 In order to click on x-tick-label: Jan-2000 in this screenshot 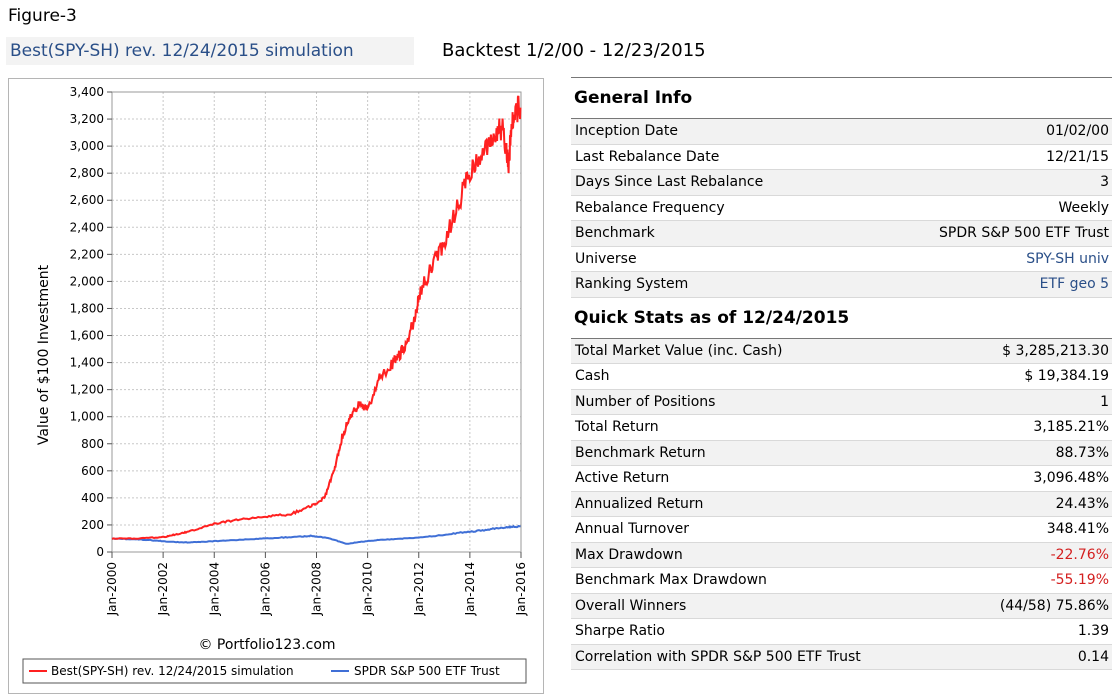, I will do `click(112, 589)`.